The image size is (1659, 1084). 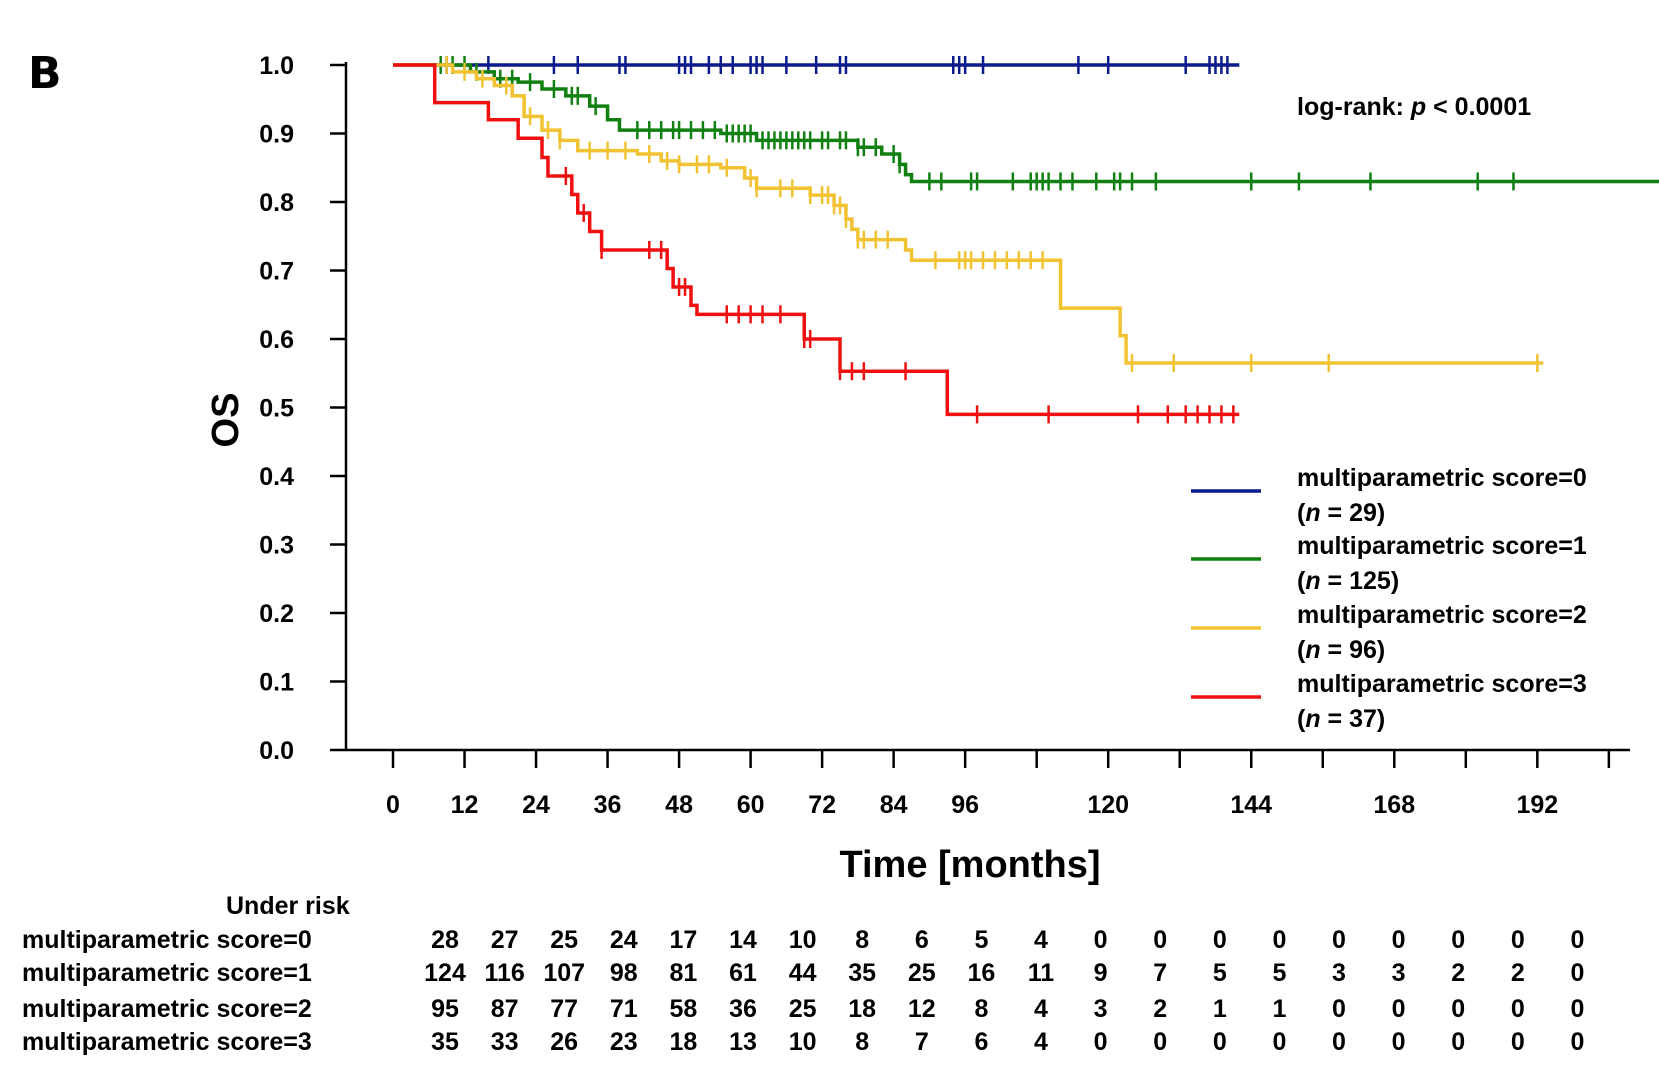 What do you see at coordinates (822, 805) in the screenshot?
I see `x-tick-label: 72` at bounding box center [822, 805].